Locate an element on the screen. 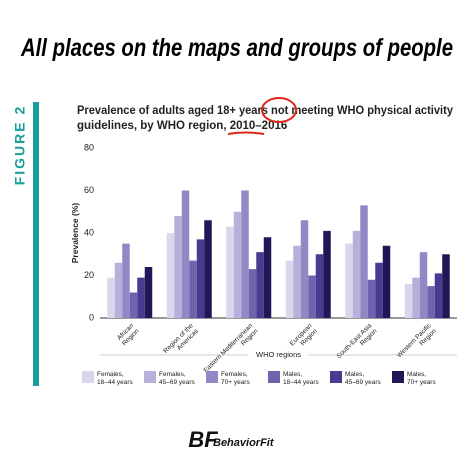  legend-label: Males, 18–44 years is located at coordinates (301, 378).